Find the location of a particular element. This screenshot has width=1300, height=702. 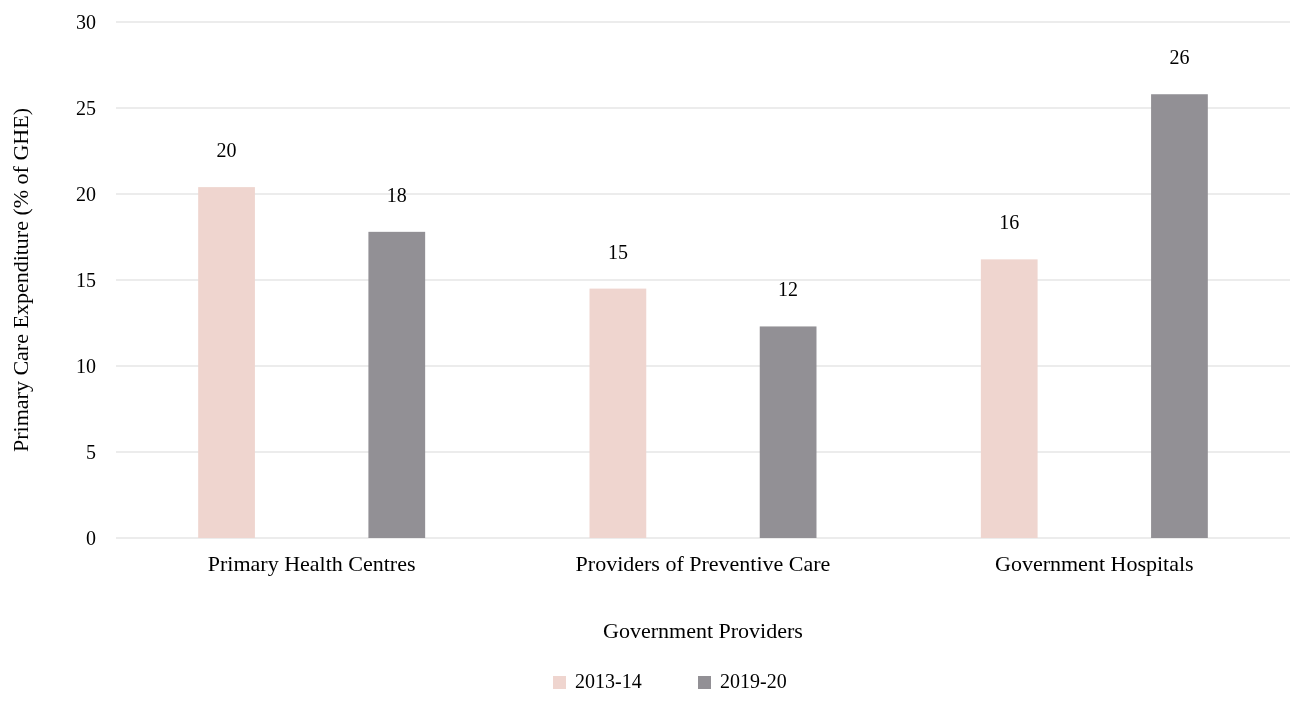

data-label: 18 is located at coordinates (396, 194).